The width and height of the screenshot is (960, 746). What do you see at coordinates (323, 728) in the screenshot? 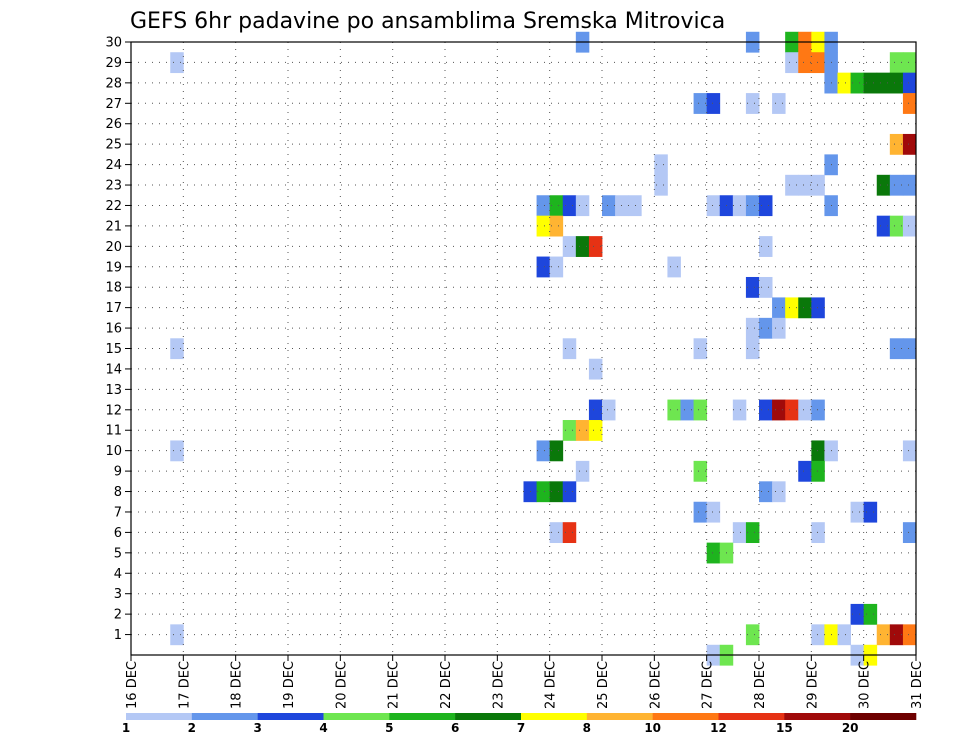
I see `legend-label: 4` at bounding box center [323, 728].